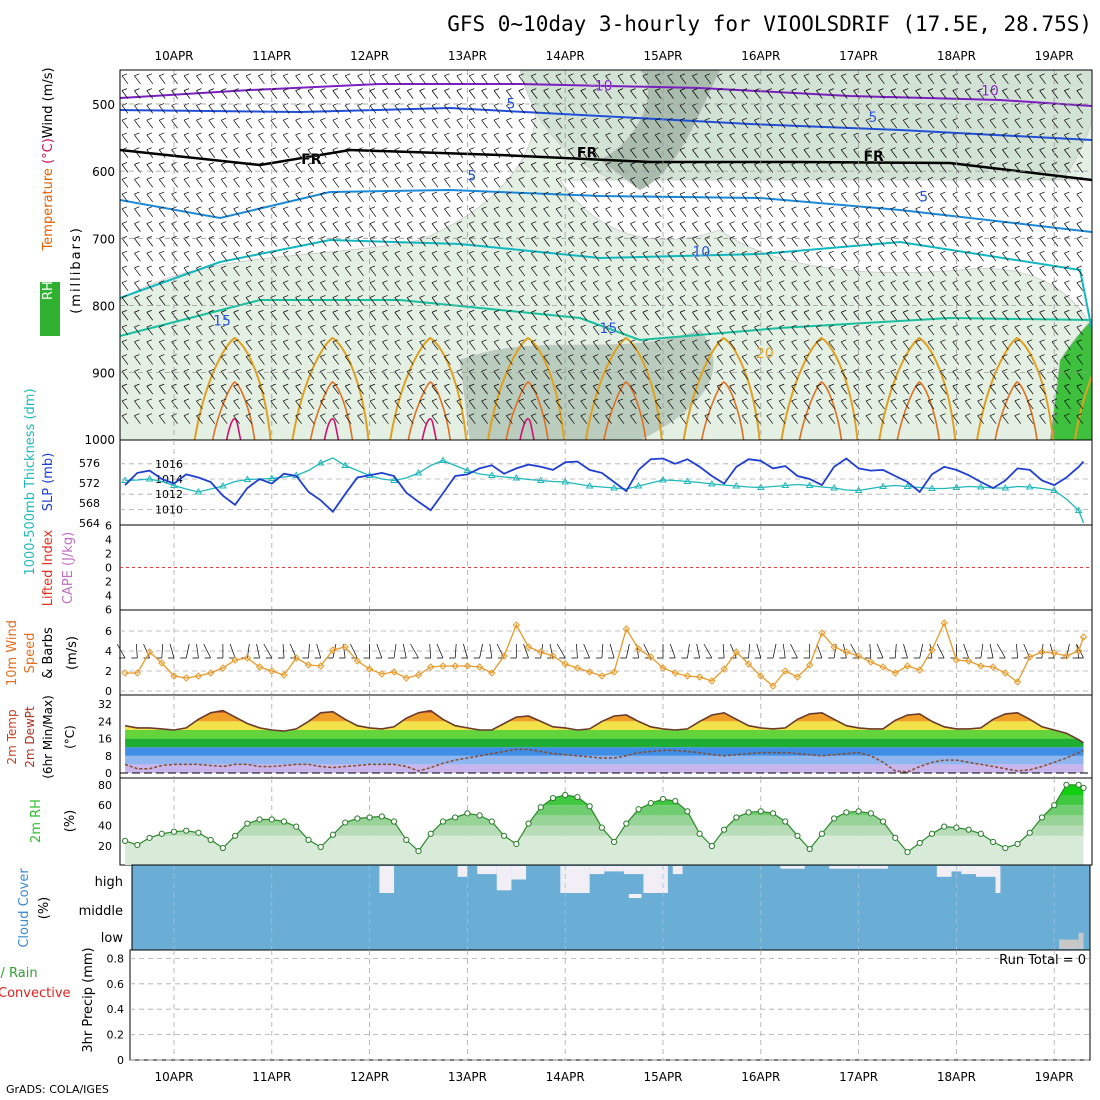 This screenshot has height=1100, width=1100. What do you see at coordinates (956, 56) in the screenshot?
I see `date-tick-label-top: 18APR` at bounding box center [956, 56].